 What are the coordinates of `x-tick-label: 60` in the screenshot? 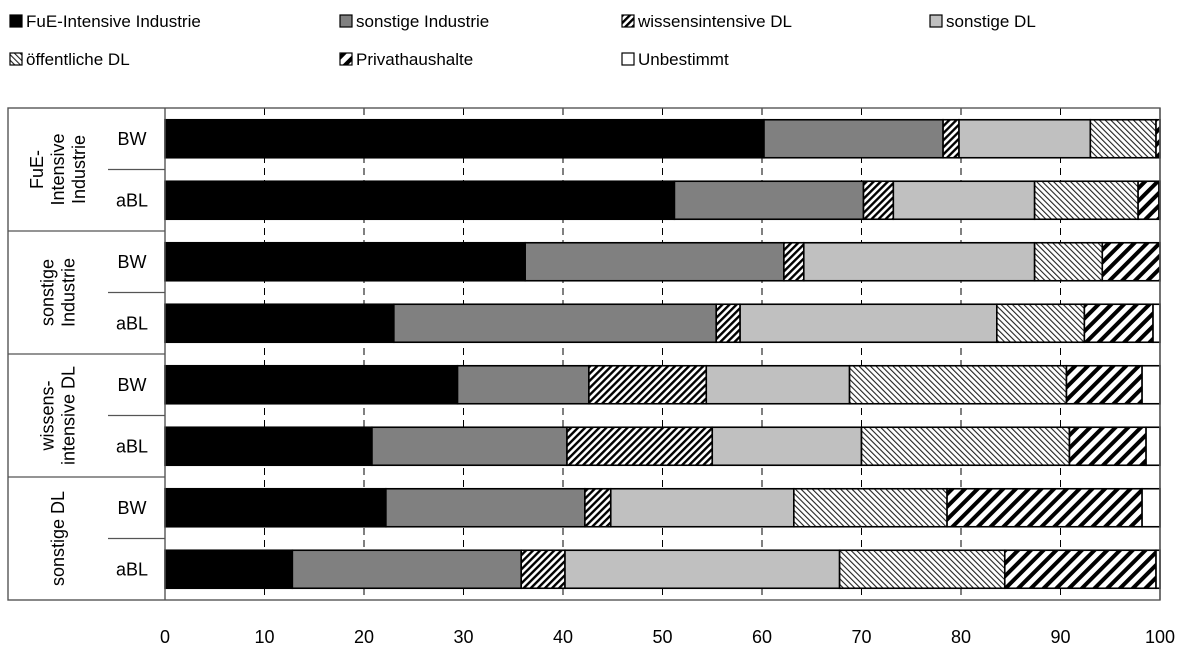 It's located at (762, 637).